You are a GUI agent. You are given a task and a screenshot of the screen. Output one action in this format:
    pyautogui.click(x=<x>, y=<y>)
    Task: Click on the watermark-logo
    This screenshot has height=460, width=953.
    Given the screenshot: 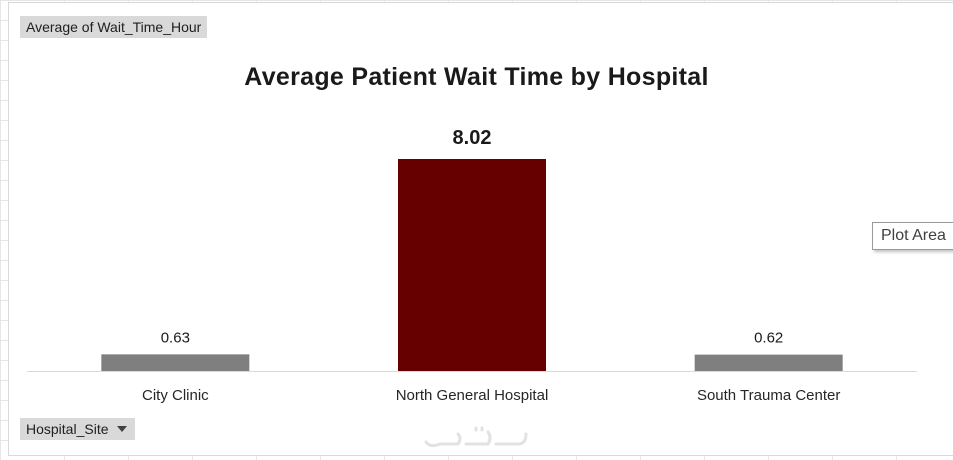 What is the action you would take?
    pyautogui.click(x=476, y=437)
    